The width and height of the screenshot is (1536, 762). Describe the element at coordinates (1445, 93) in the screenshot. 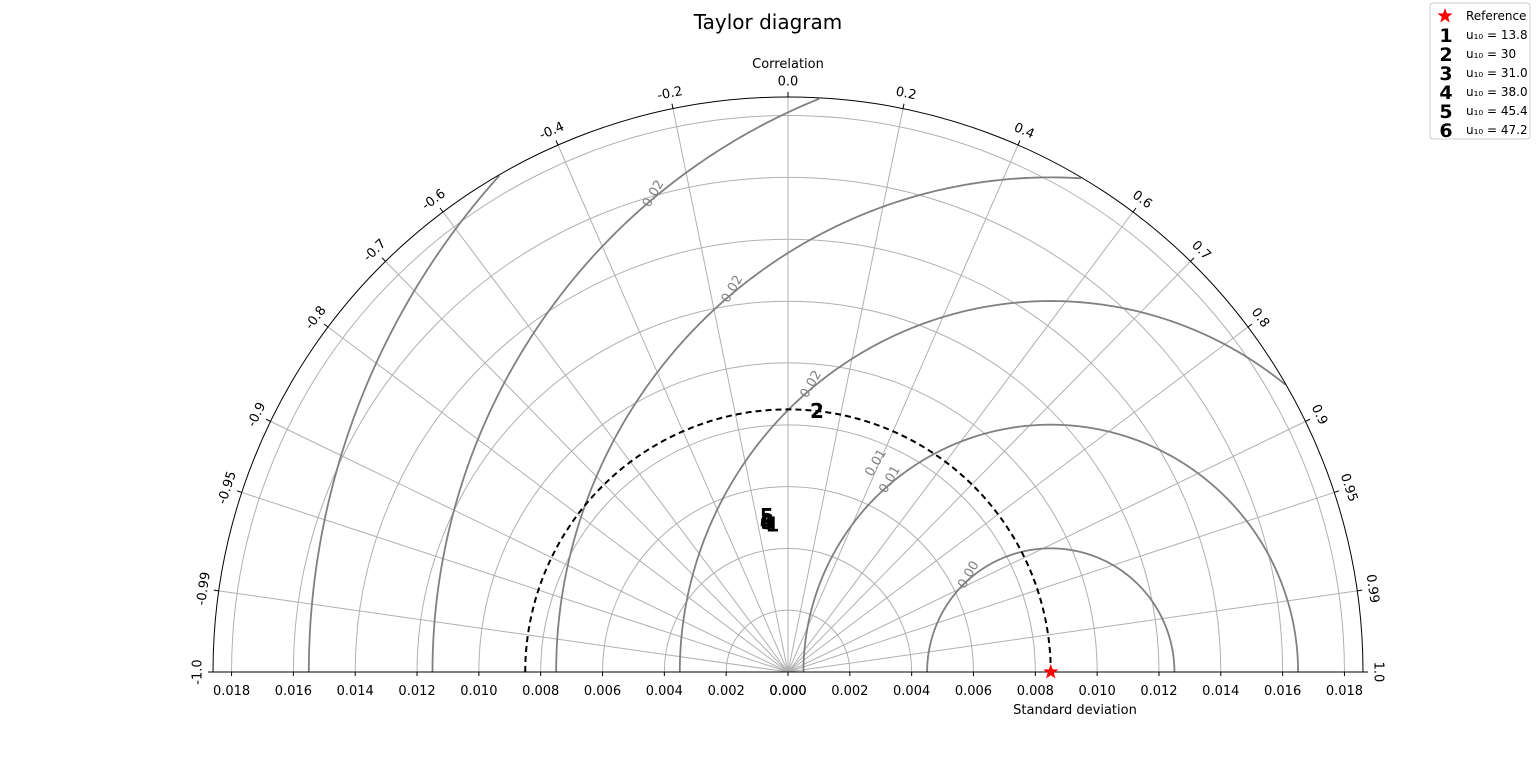

I see `legend-marker-4: 4` at that location.